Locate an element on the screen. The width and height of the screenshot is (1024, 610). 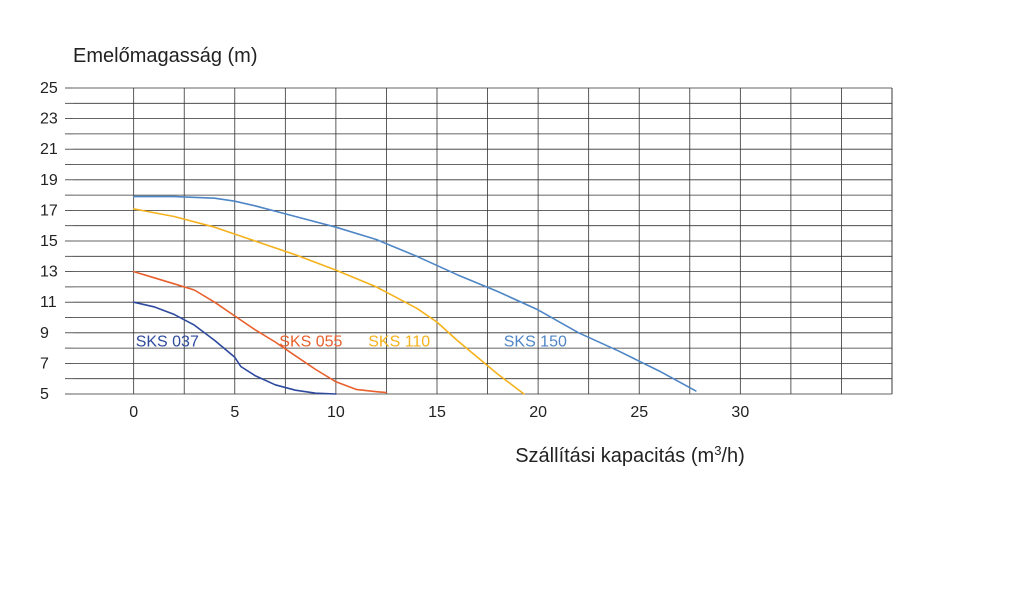
y-tick-label: 7 is located at coordinates (44, 363).